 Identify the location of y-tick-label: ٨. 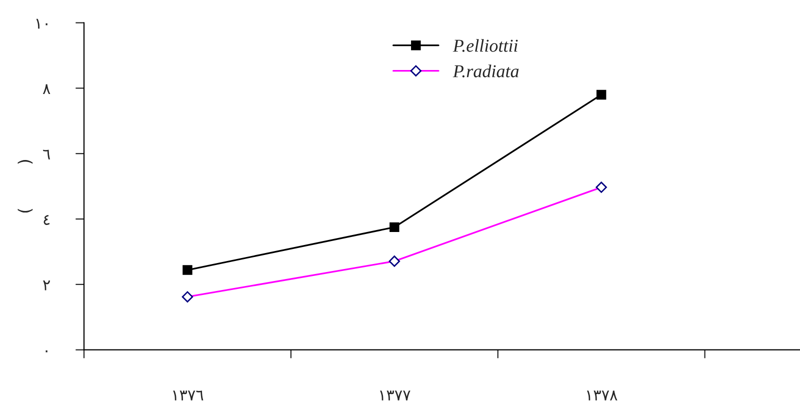
(46, 89).